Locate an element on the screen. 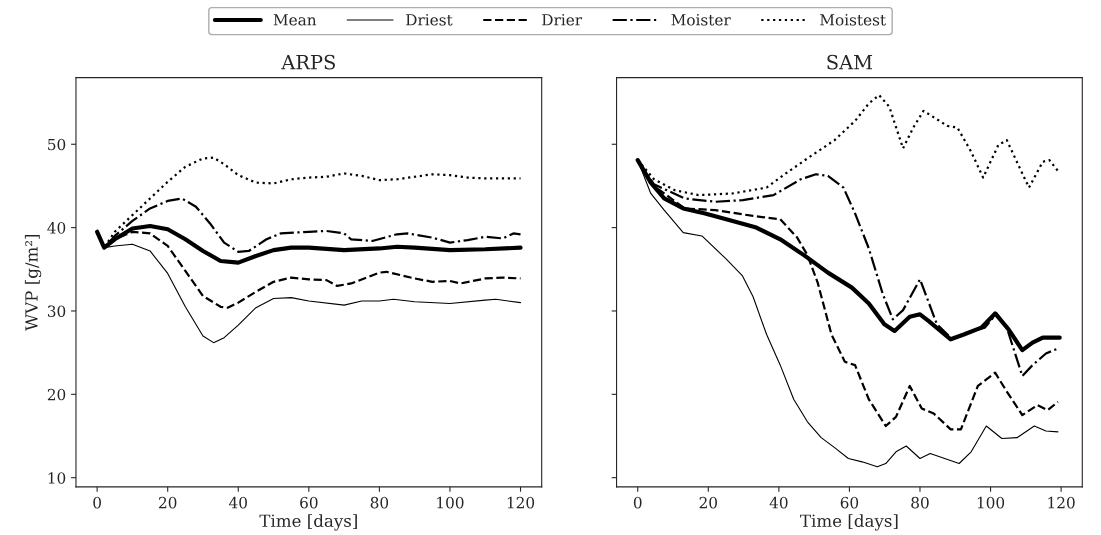 Image resolution: width=1101 pixels, height=535 pixels. y-axis-title: WVP [g/m²] is located at coordinates (33, 282).